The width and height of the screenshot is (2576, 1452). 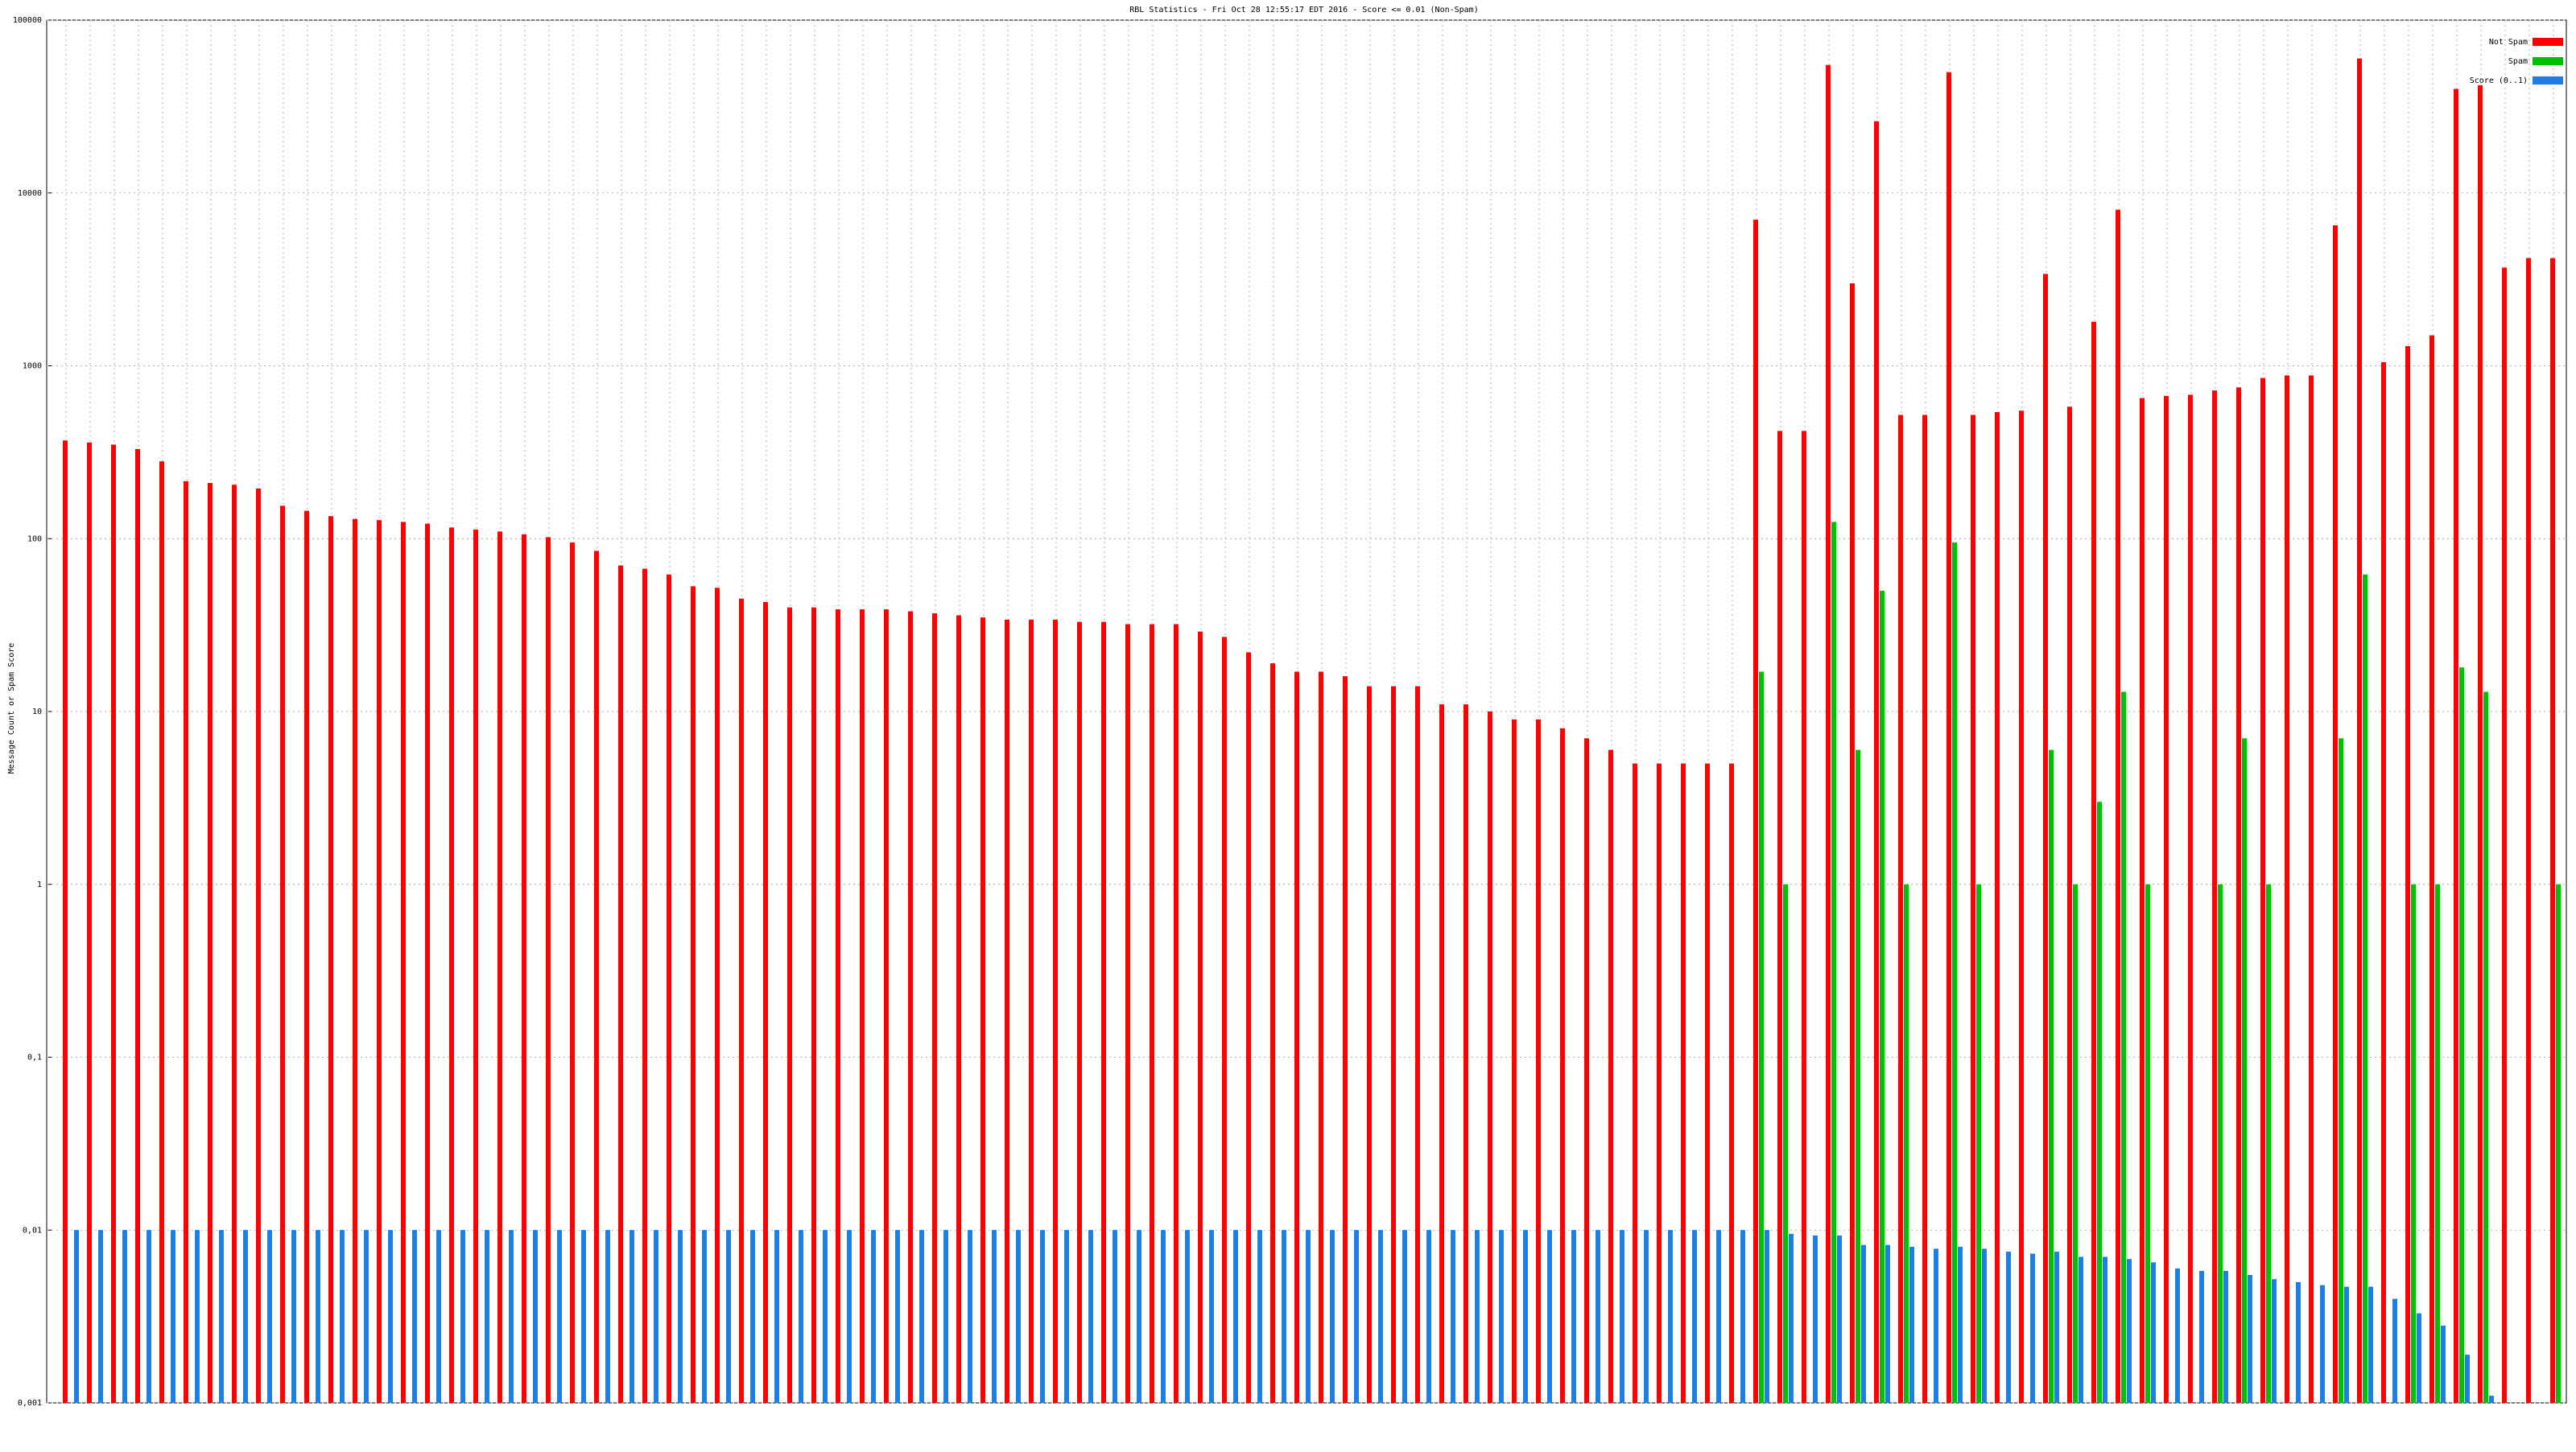 I want to click on y-tick-label: 1000, so click(x=32, y=367).